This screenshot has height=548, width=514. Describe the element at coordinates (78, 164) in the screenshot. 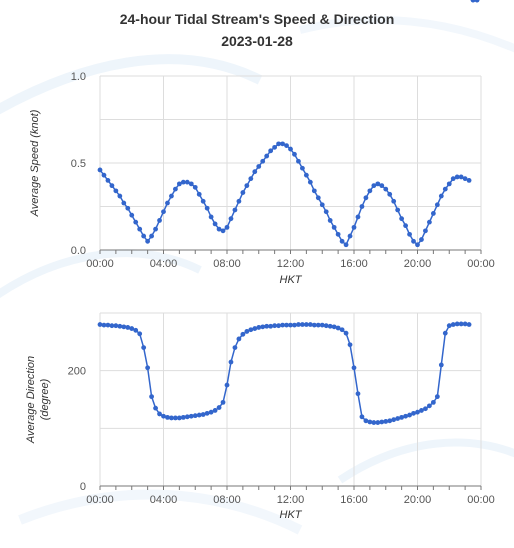

I see `y-tick-label: 0.5` at that location.